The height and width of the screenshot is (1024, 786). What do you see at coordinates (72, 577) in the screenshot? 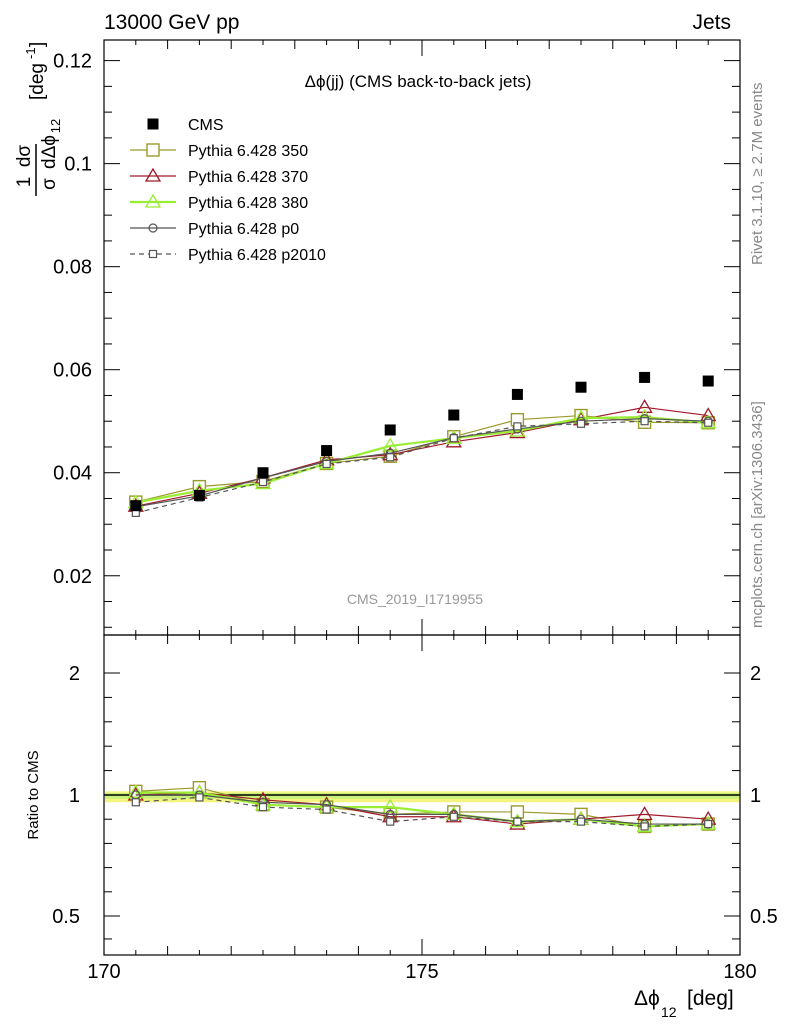
I see `y-tick-label: 0.02` at bounding box center [72, 577].